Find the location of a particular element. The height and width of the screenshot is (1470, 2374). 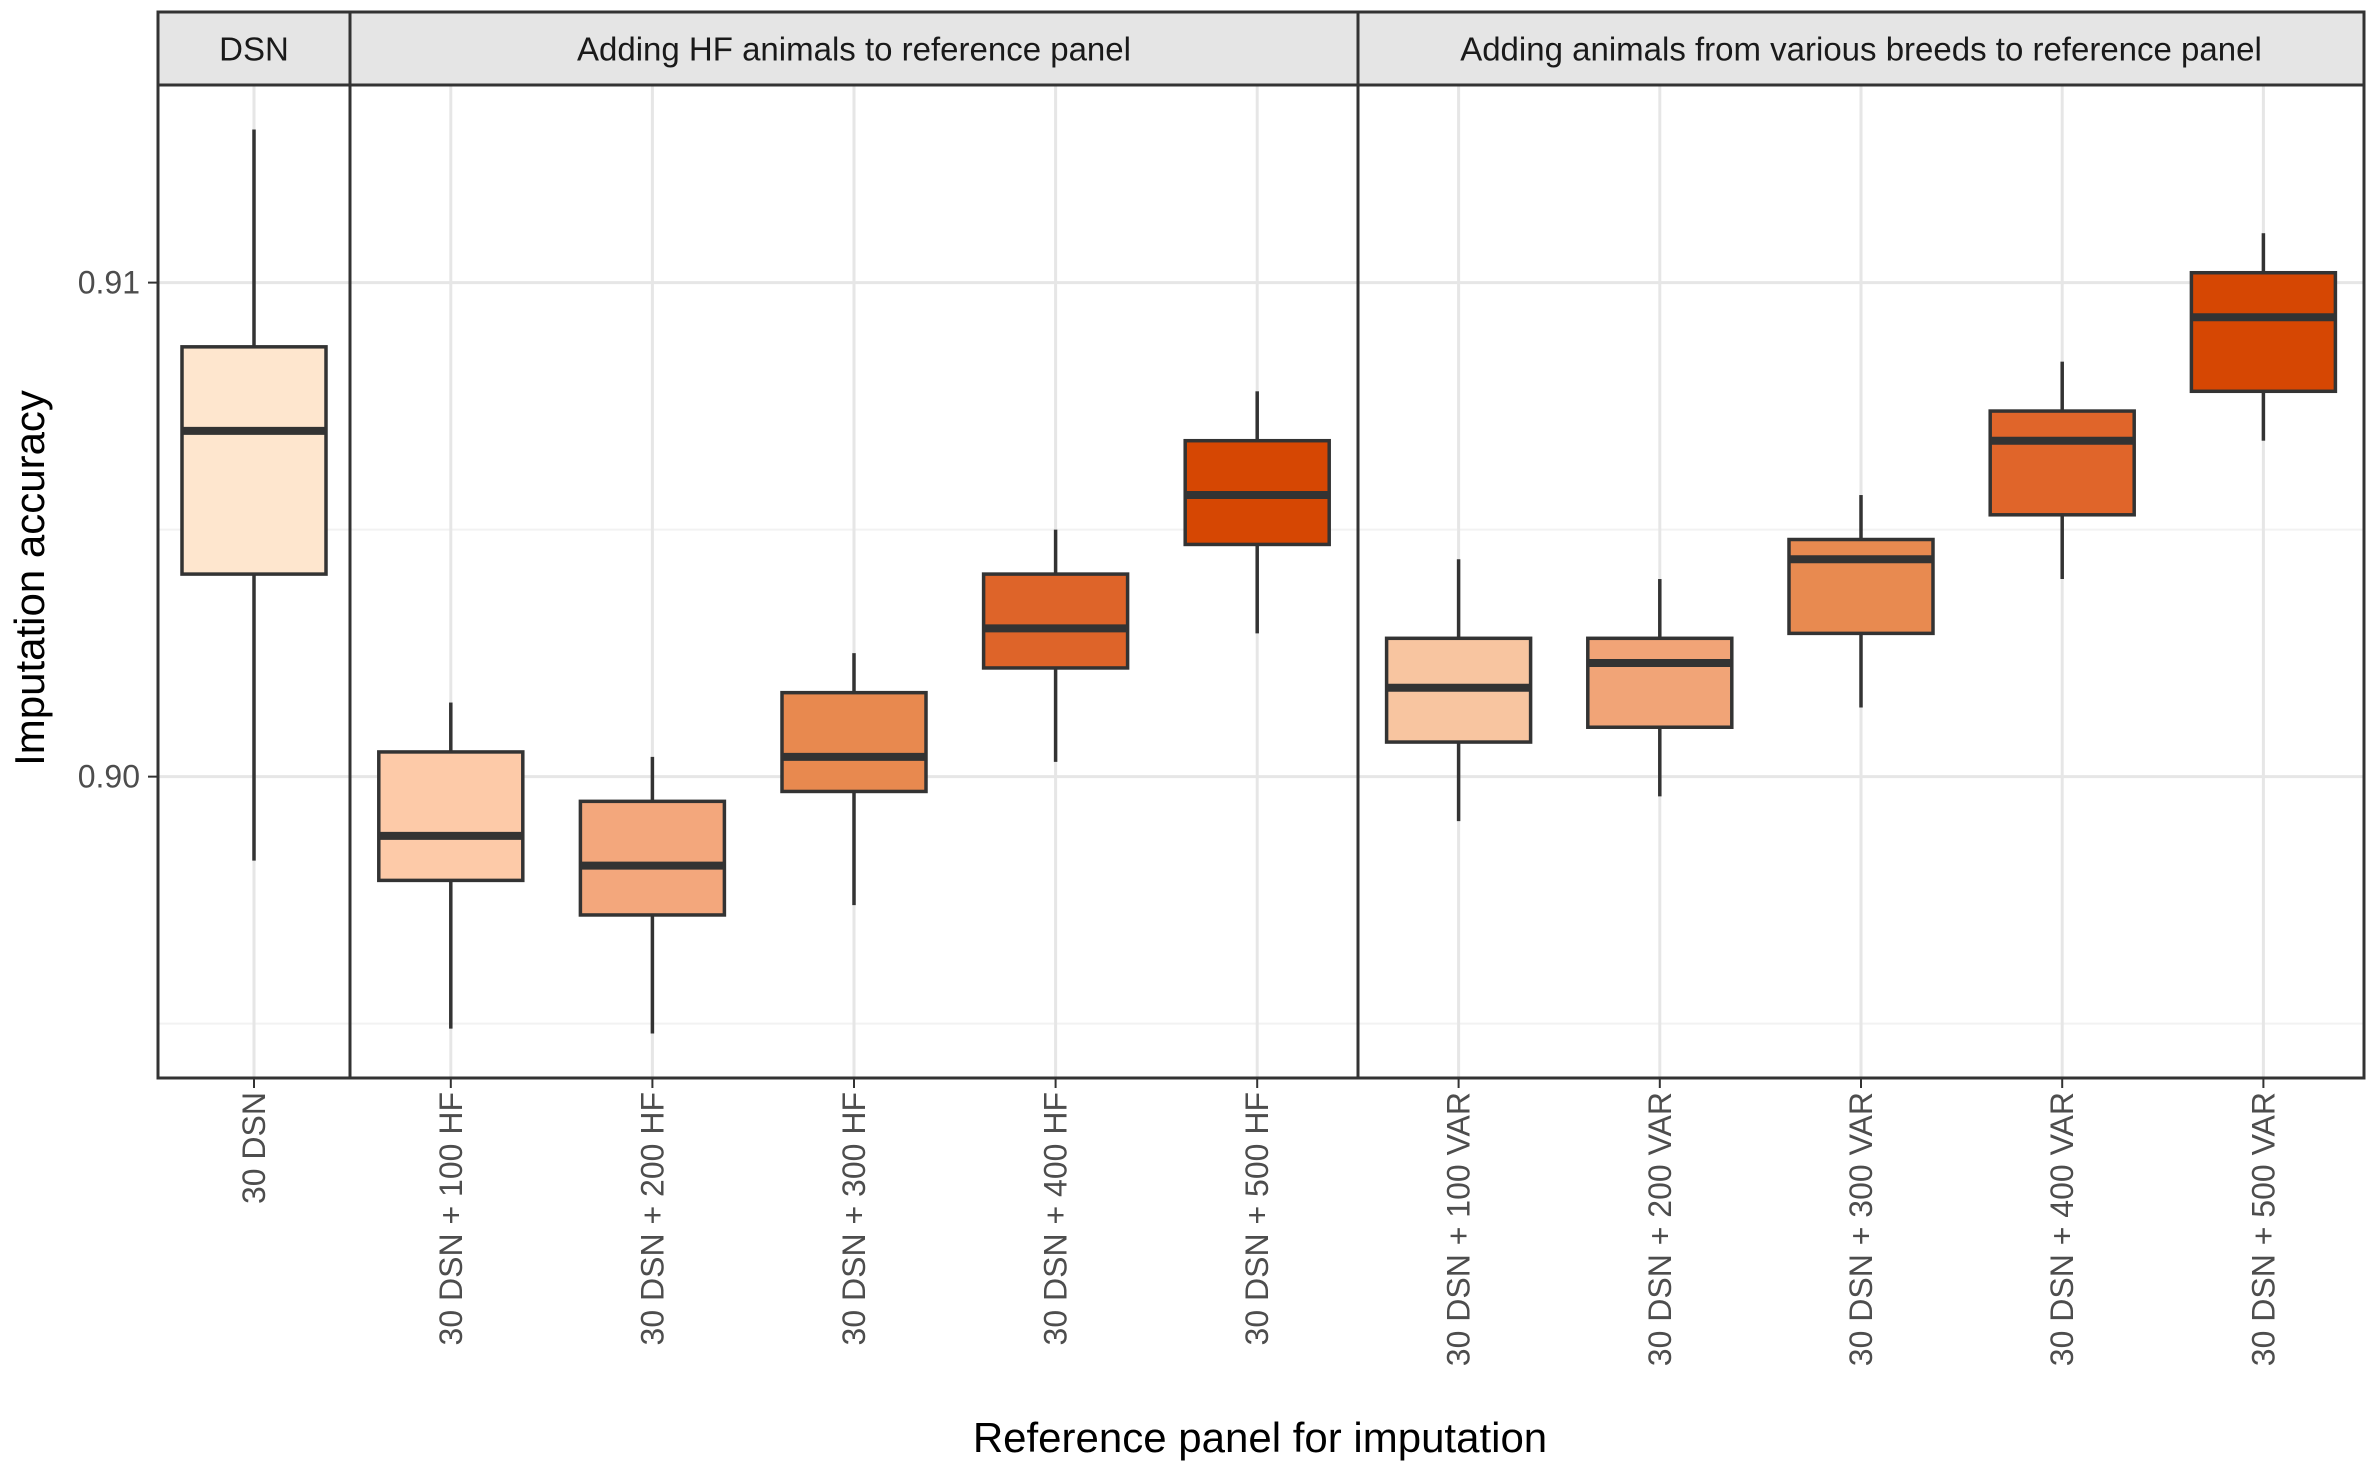

x-tick-label: 30 DSN + 200 VAR is located at coordinates (1660, 1229).